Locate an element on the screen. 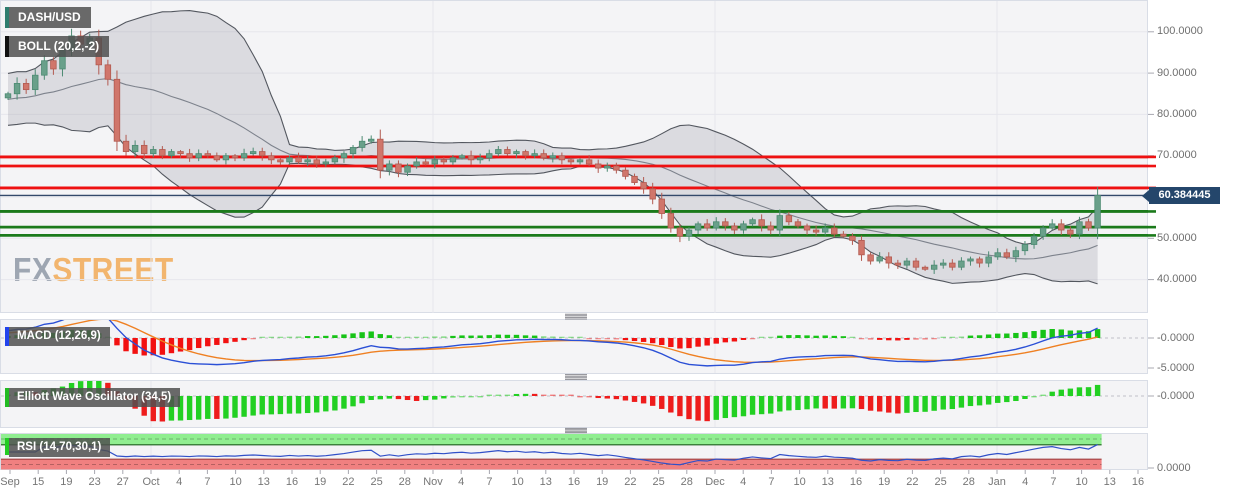 The height and width of the screenshot is (496, 1244). macd-layer is located at coordinates (574, 343).